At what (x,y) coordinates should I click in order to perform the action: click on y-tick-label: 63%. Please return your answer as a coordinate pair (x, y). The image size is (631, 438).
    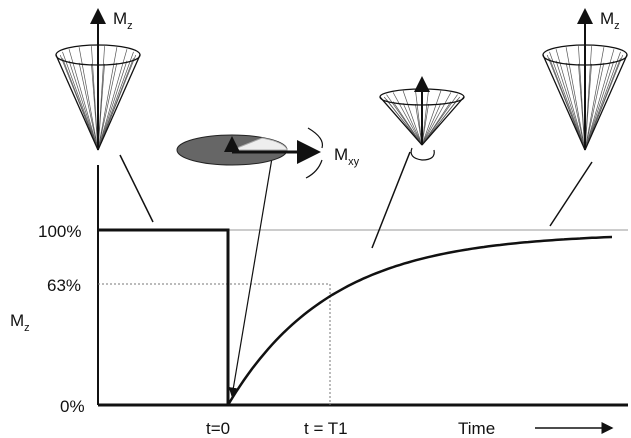
    Looking at the image, I should click on (64, 285).